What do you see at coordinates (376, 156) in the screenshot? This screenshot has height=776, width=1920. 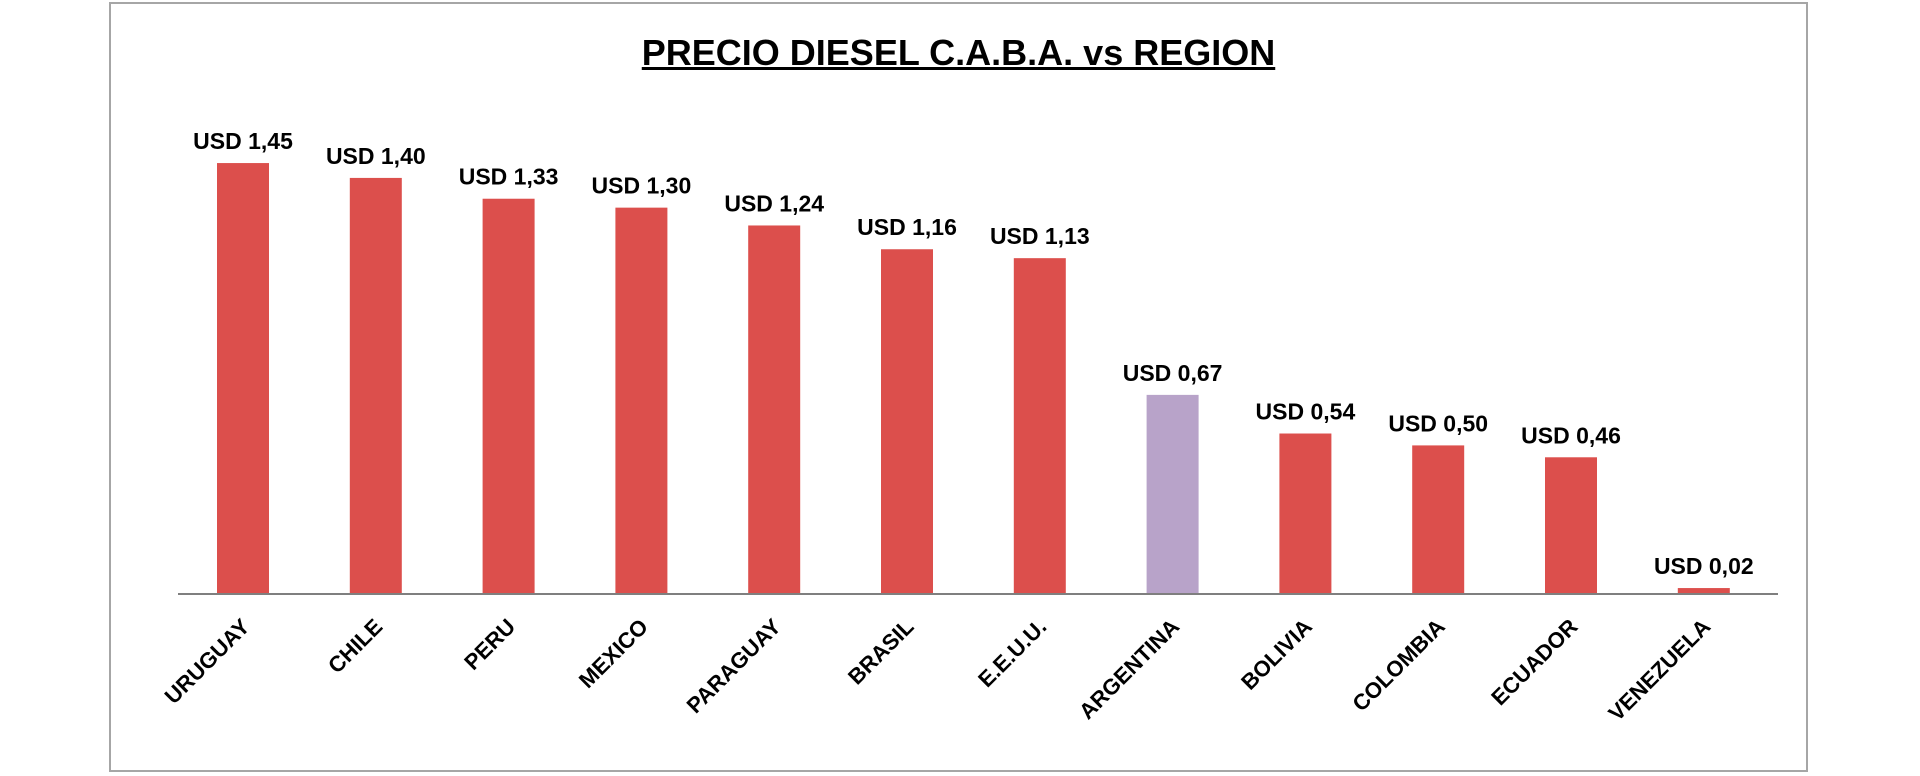 I see `value-label-chile: USD 1,40` at bounding box center [376, 156].